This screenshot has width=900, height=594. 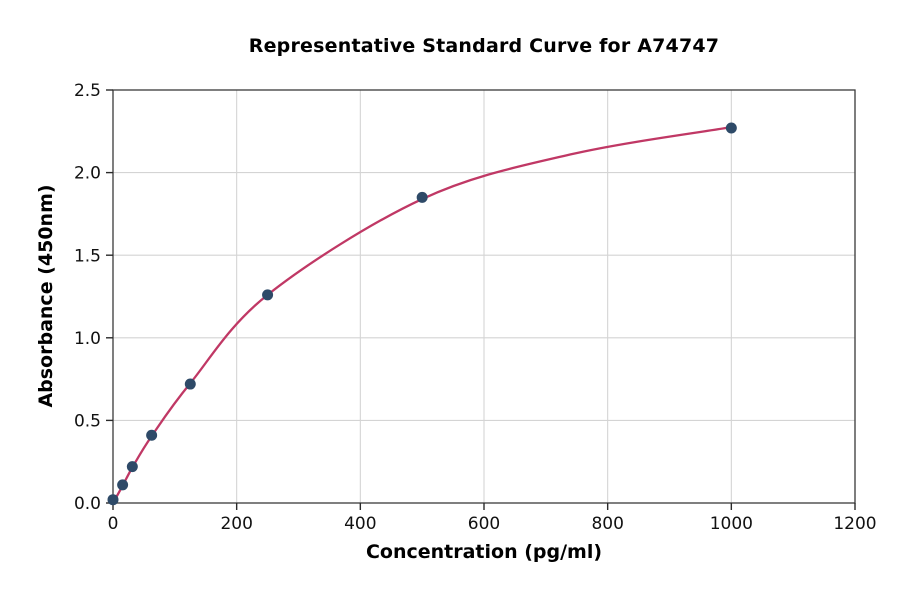 I want to click on y-tick-label: 1.0, so click(x=87, y=339).